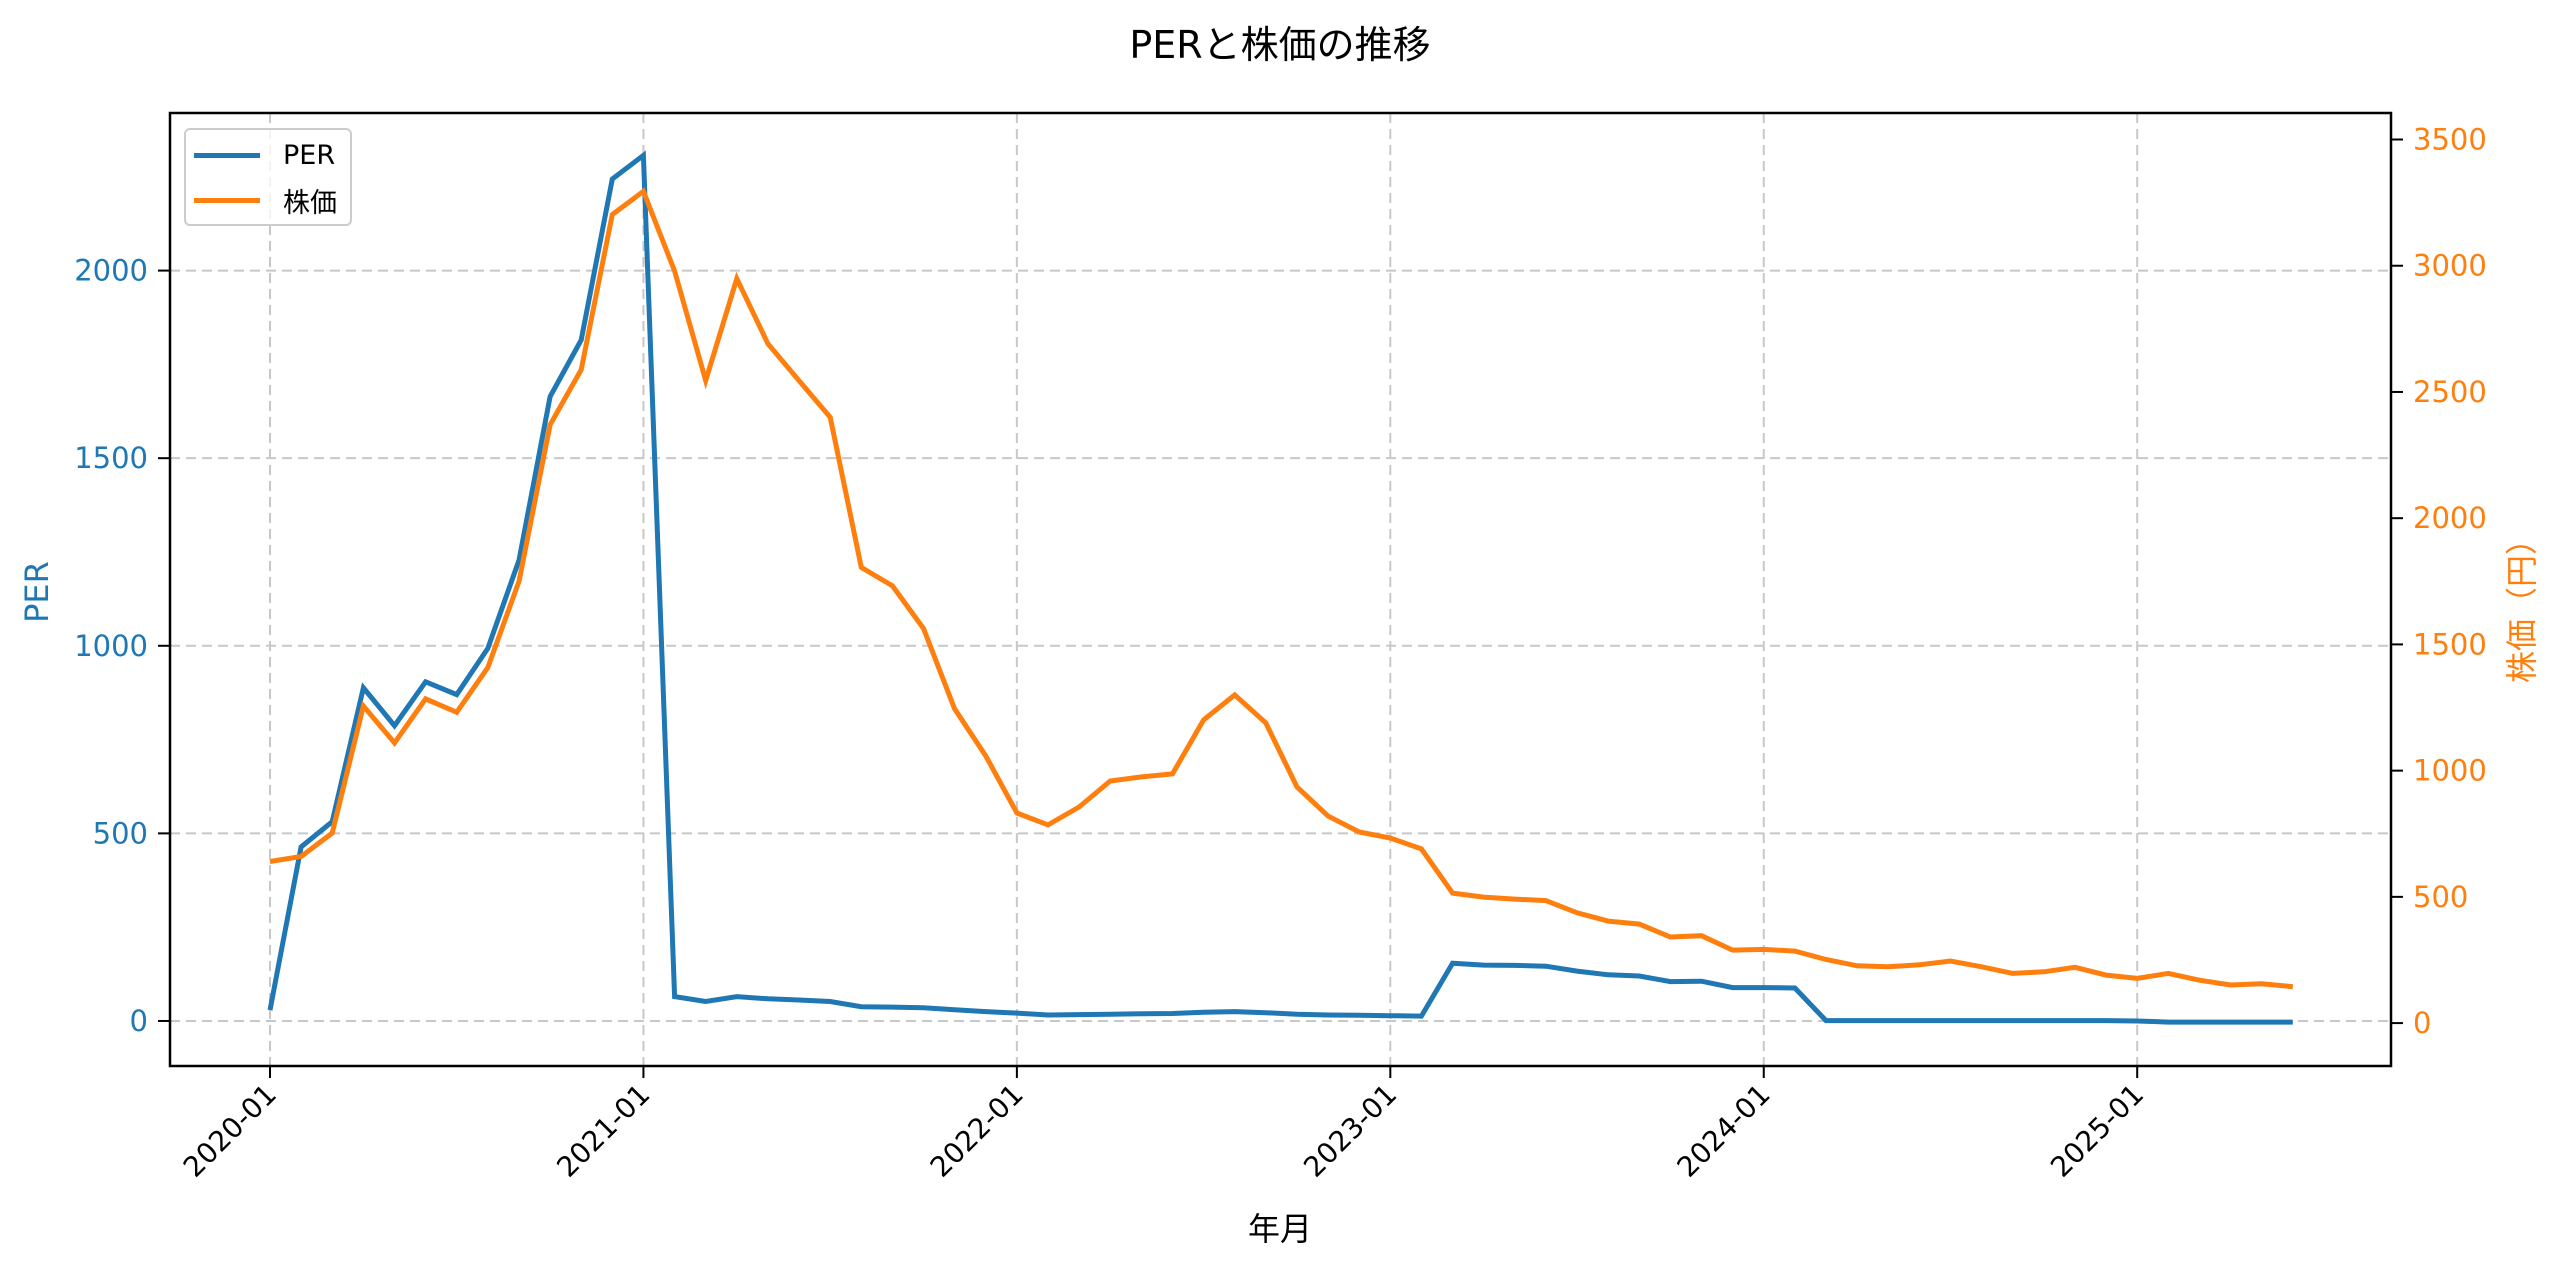 This screenshot has width=2560, height=1270. What do you see at coordinates (111, 646) in the screenshot?
I see `y-tick-label-left: 1000` at bounding box center [111, 646].